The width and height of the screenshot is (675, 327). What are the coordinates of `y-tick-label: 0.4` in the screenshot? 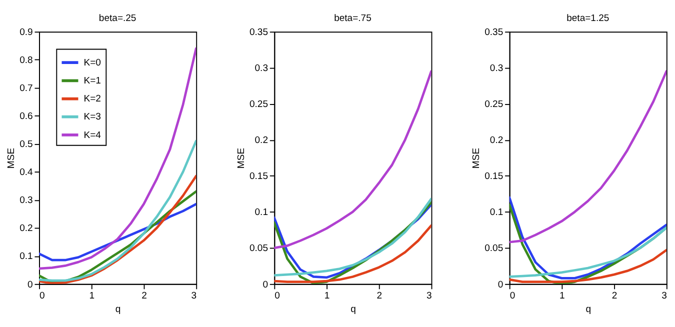 It's located at (27, 172).